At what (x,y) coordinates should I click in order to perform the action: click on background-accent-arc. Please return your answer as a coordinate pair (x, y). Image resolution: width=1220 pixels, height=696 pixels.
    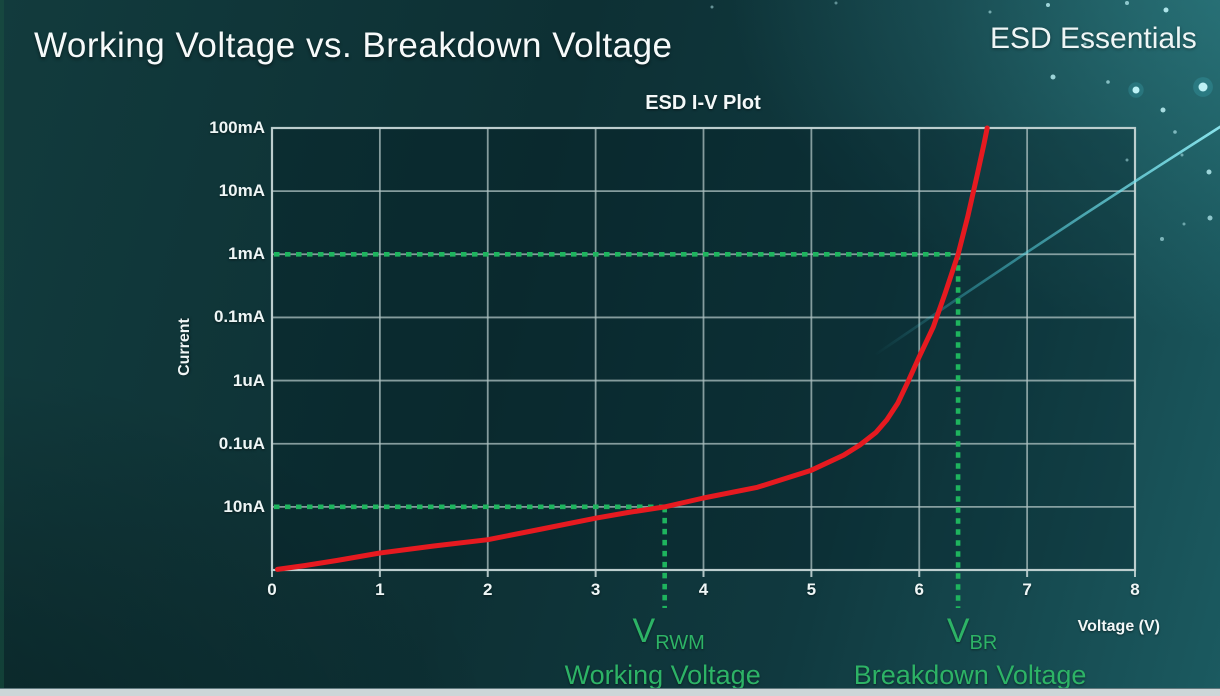
    Looking at the image, I should click on (1047, 241).